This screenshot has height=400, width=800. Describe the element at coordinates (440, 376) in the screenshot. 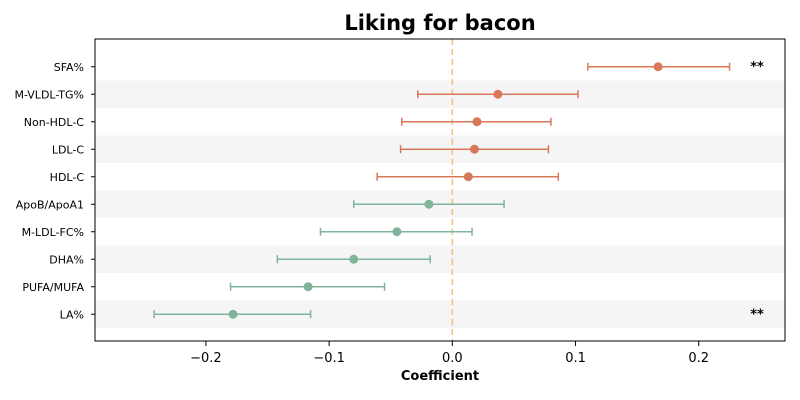

I see `x-axis-label: Coefficient` at that location.